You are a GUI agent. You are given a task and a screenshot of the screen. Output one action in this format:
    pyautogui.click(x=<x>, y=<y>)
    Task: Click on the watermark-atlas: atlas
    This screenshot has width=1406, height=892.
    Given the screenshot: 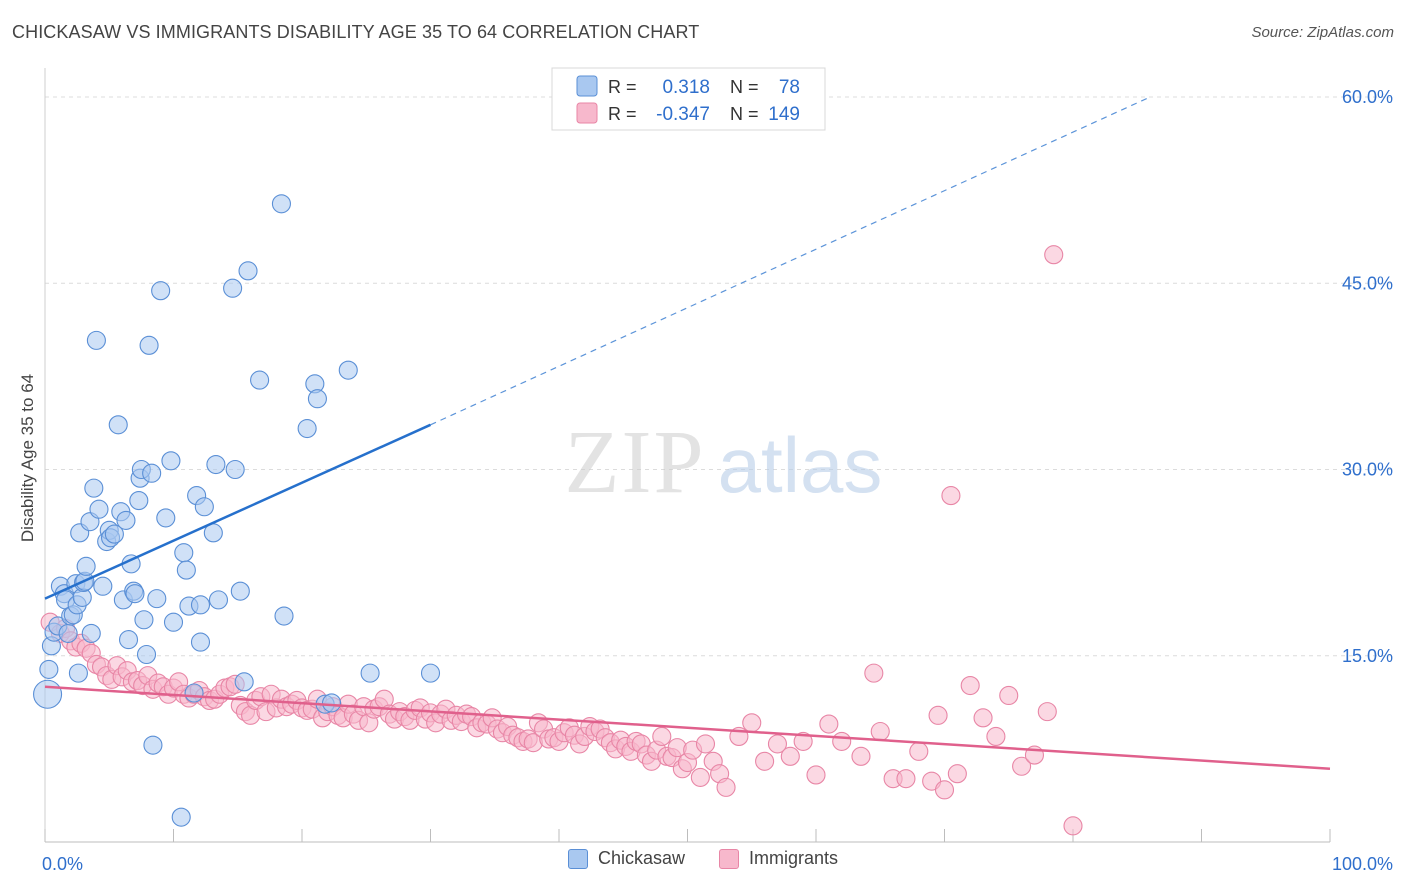 What is the action you would take?
    pyautogui.click(x=800, y=465)
    